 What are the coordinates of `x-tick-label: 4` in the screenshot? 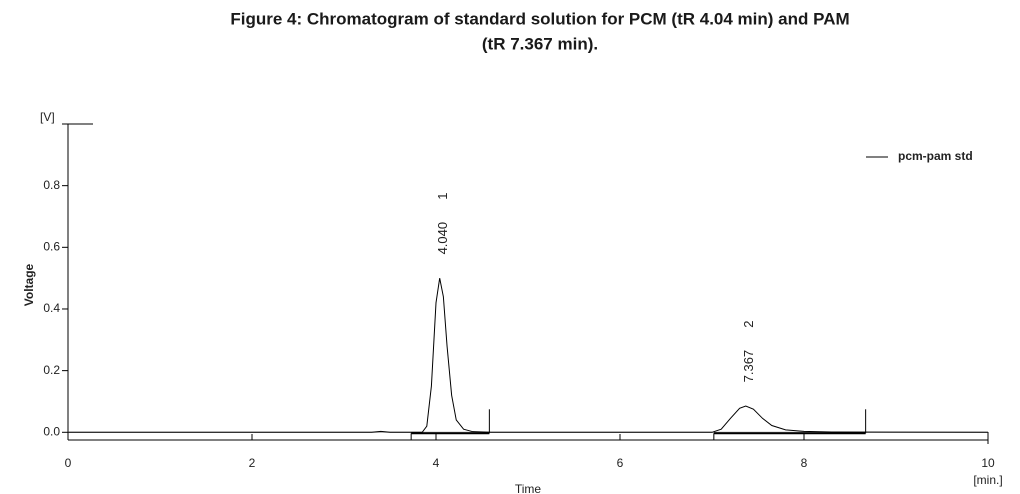 It's located at (436, 463).